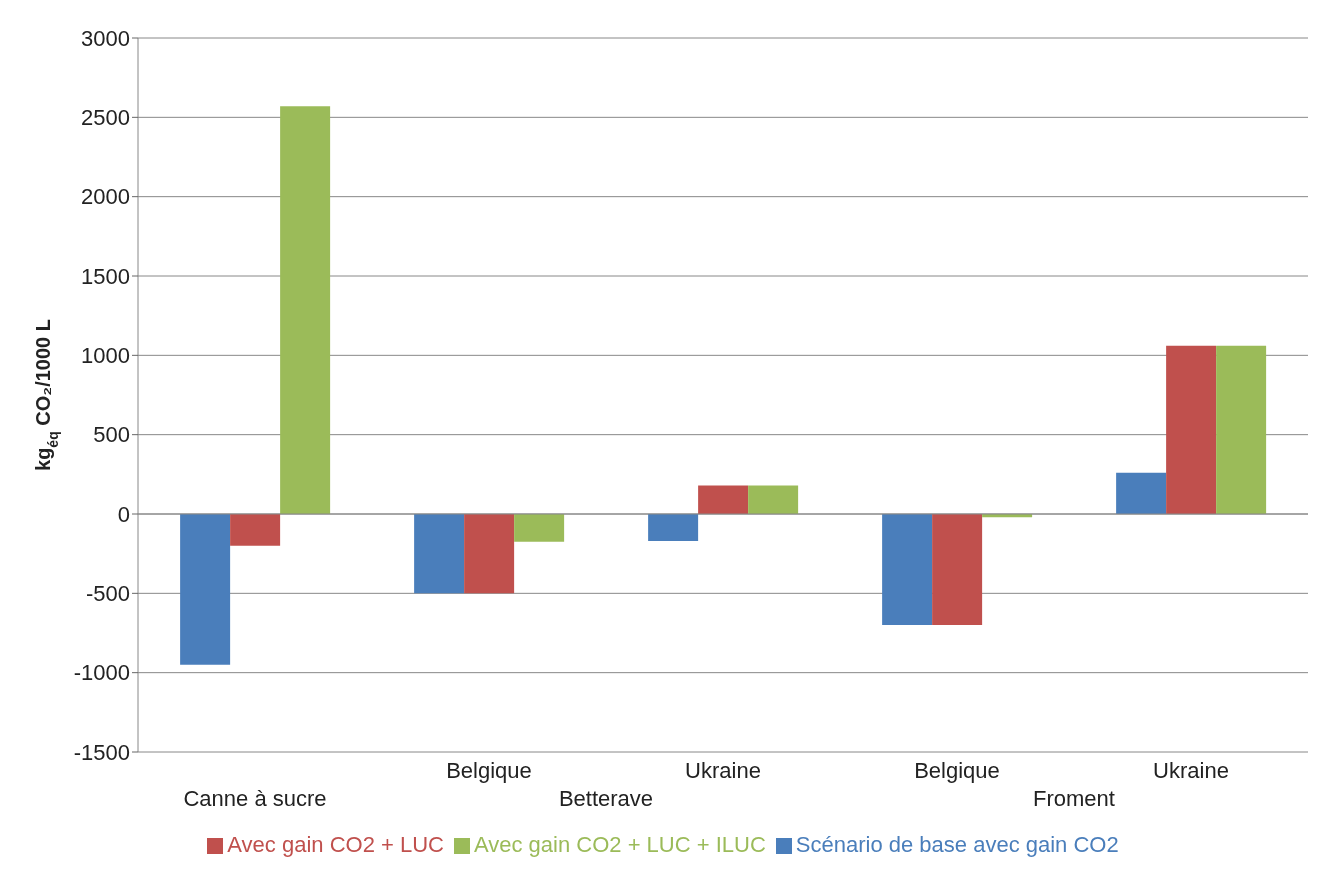 The width and height of the screenshot is (1338, 884). Describe the element at coordinates (606, 798) in the screenshot. I see `text: Betterave` at that location.